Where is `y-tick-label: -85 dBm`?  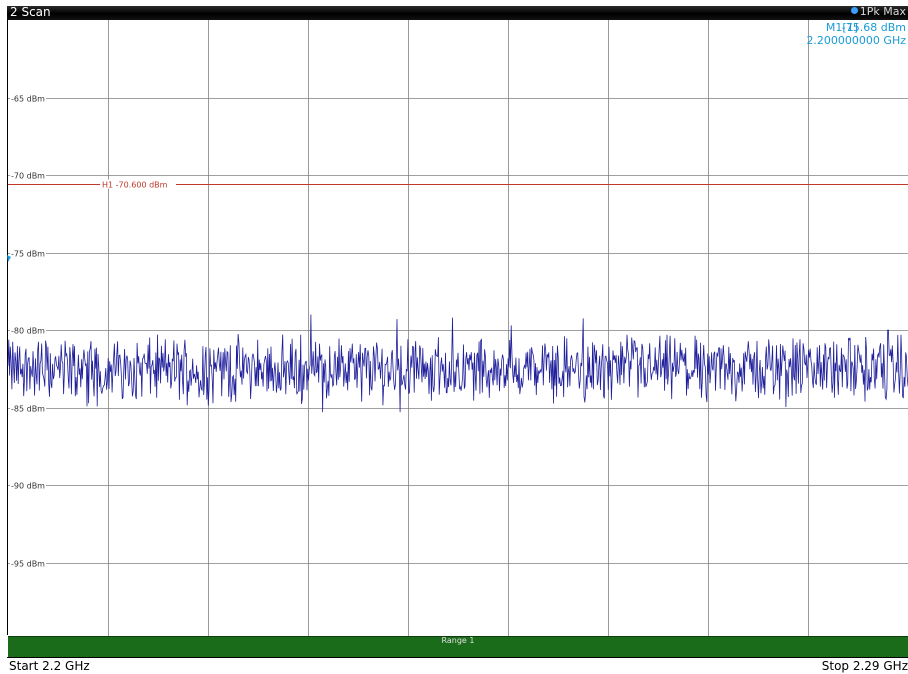
y-tick-label: -85 dBm is located at coordinates (28, 409).